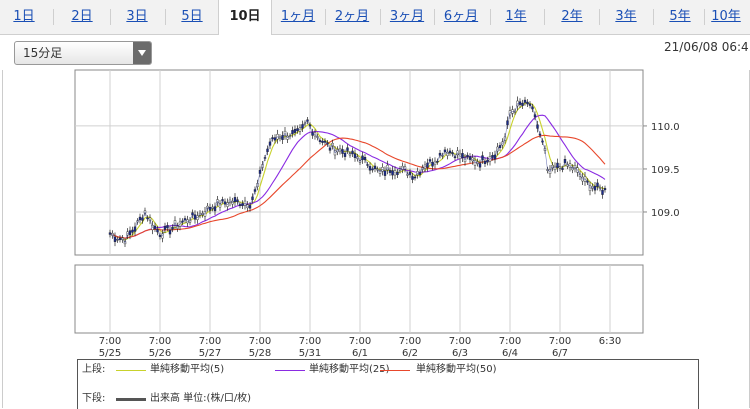 This screenshot has height=409, width=750. I want to click on chevron-down-icon, so click(142, 53).